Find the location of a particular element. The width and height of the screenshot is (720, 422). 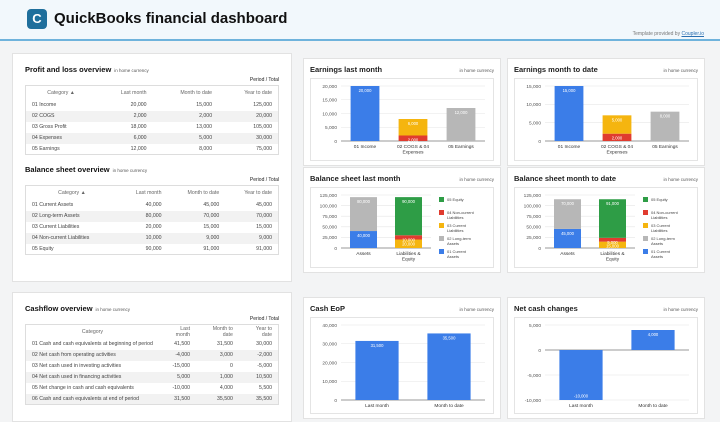

y-tick-label: 25,000 is located at coordinates (533, 238).